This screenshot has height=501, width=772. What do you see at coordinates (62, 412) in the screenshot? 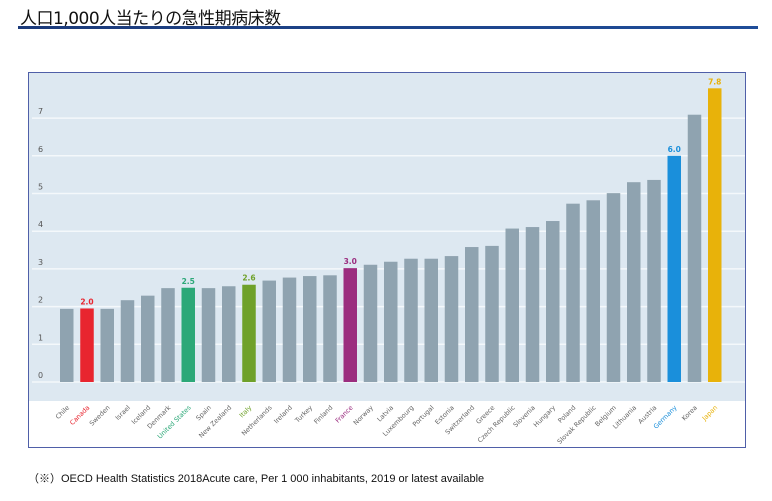
I see `x-tick-label: Chile` at bounding box center [62, 412].